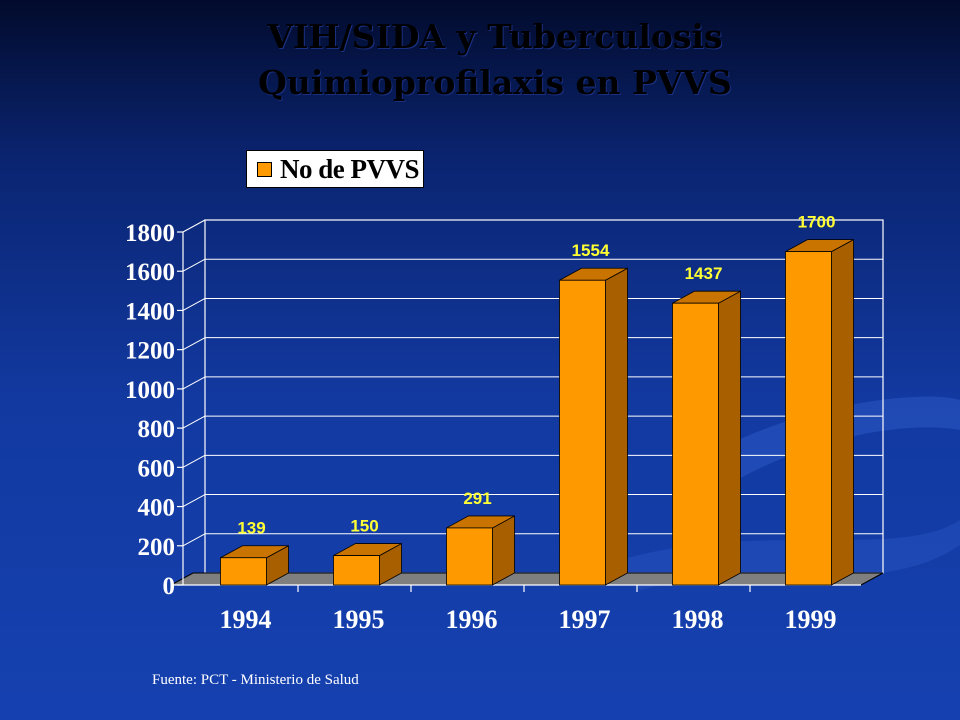 This screenshot has height=720, width=960. What do you see at coordinates (150, 390) in the screenshot?
I see `y-tick-label: 1000` at bounding box center [150, 390].